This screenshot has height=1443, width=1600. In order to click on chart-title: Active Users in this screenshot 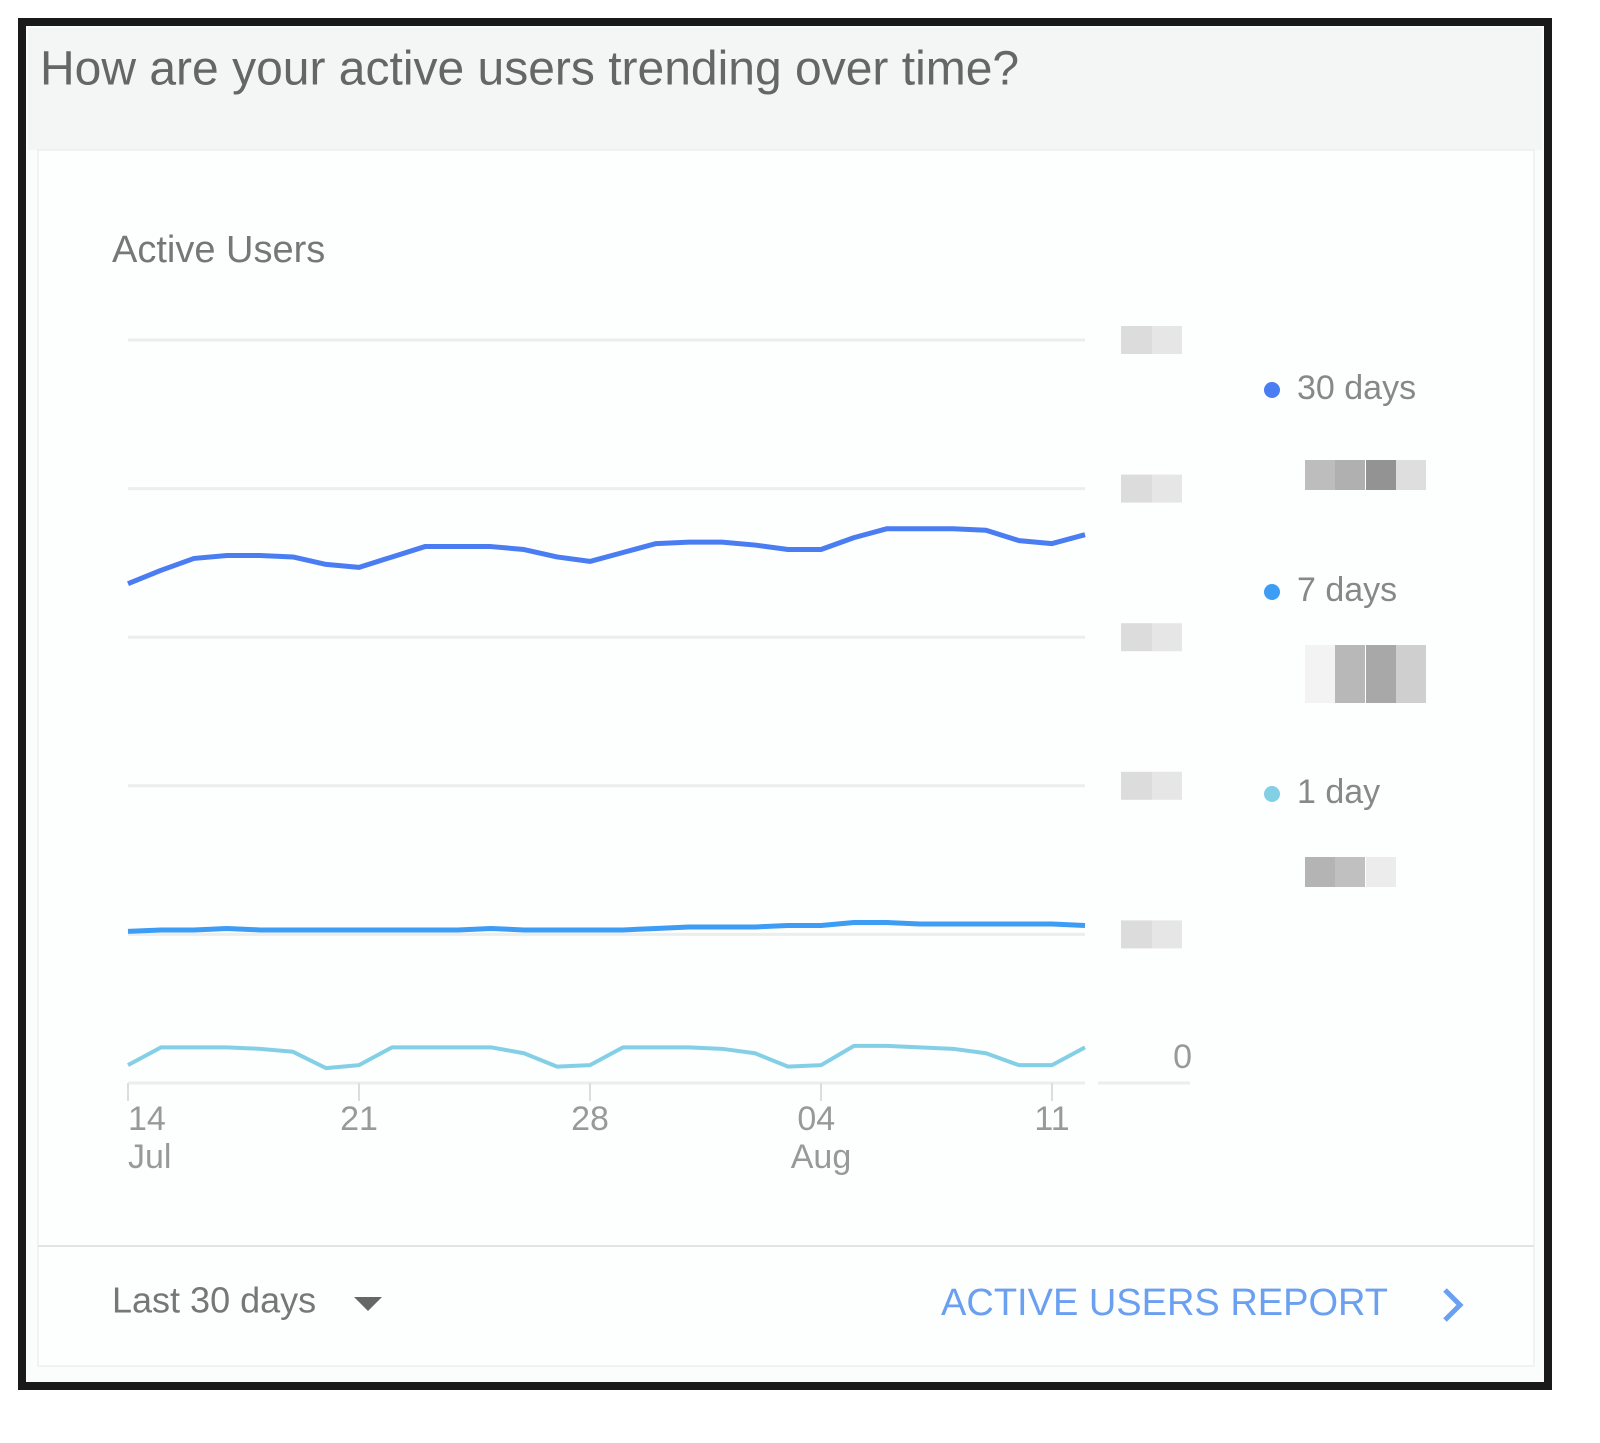, I will do `click(218, 250)`.